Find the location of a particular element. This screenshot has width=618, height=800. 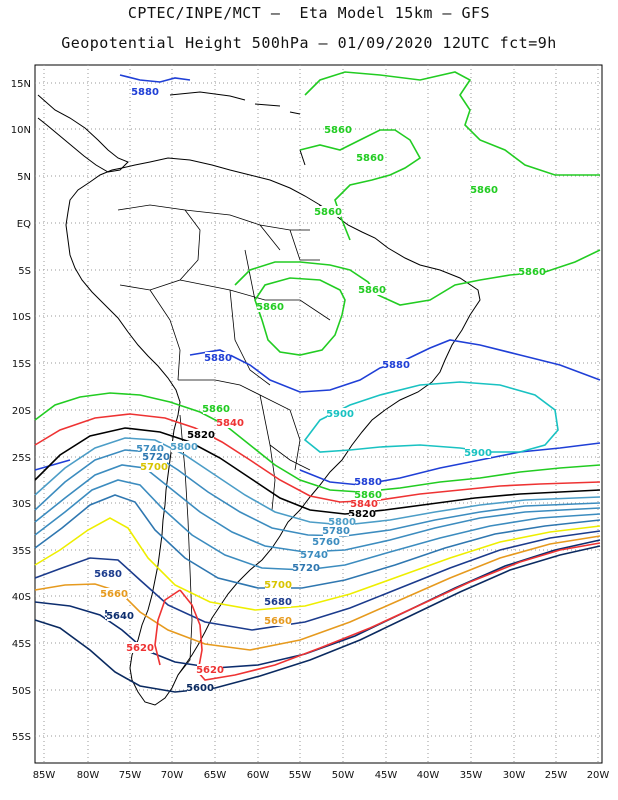

caribbean-islands is located at coordinates (245, 153).